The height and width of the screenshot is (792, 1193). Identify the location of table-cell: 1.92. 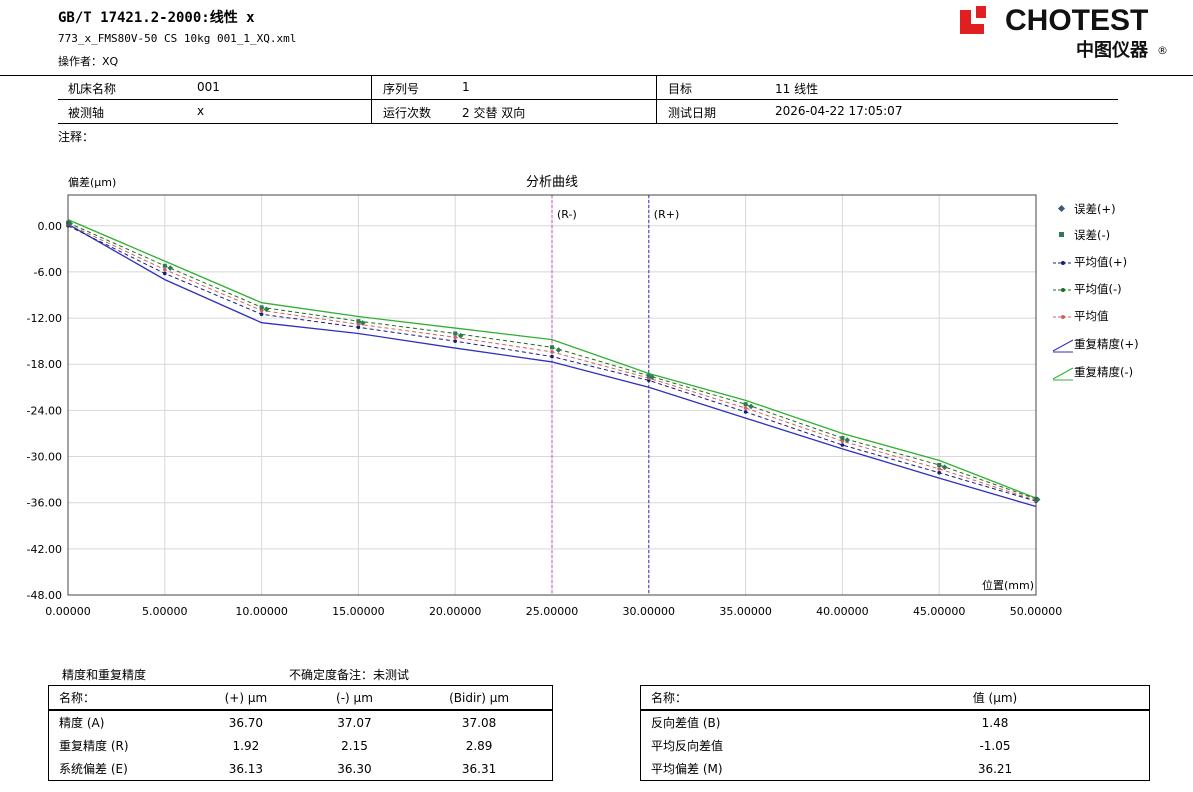
(246, 745).